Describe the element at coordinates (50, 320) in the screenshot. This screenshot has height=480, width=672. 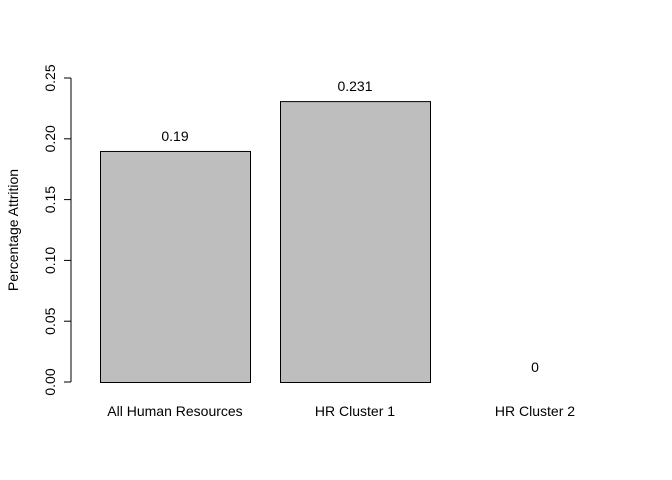
I see `y-tick-label: 0.05` at that location.